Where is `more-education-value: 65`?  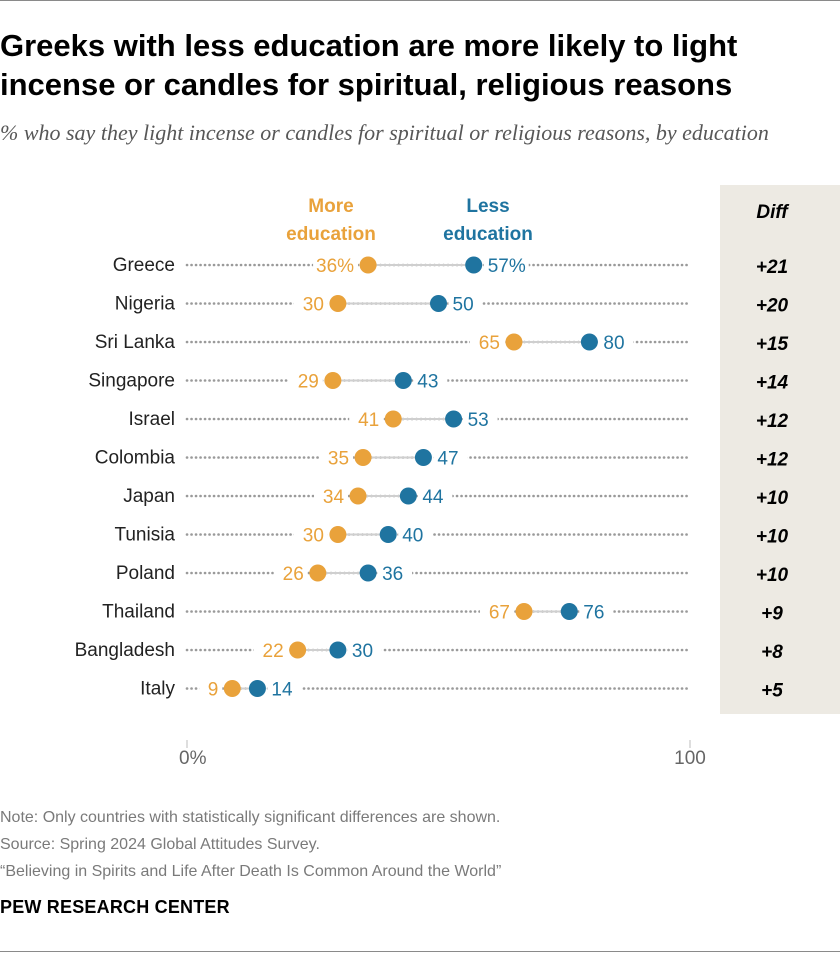
more-education-value: 65 is located at coordinates (489, 343).